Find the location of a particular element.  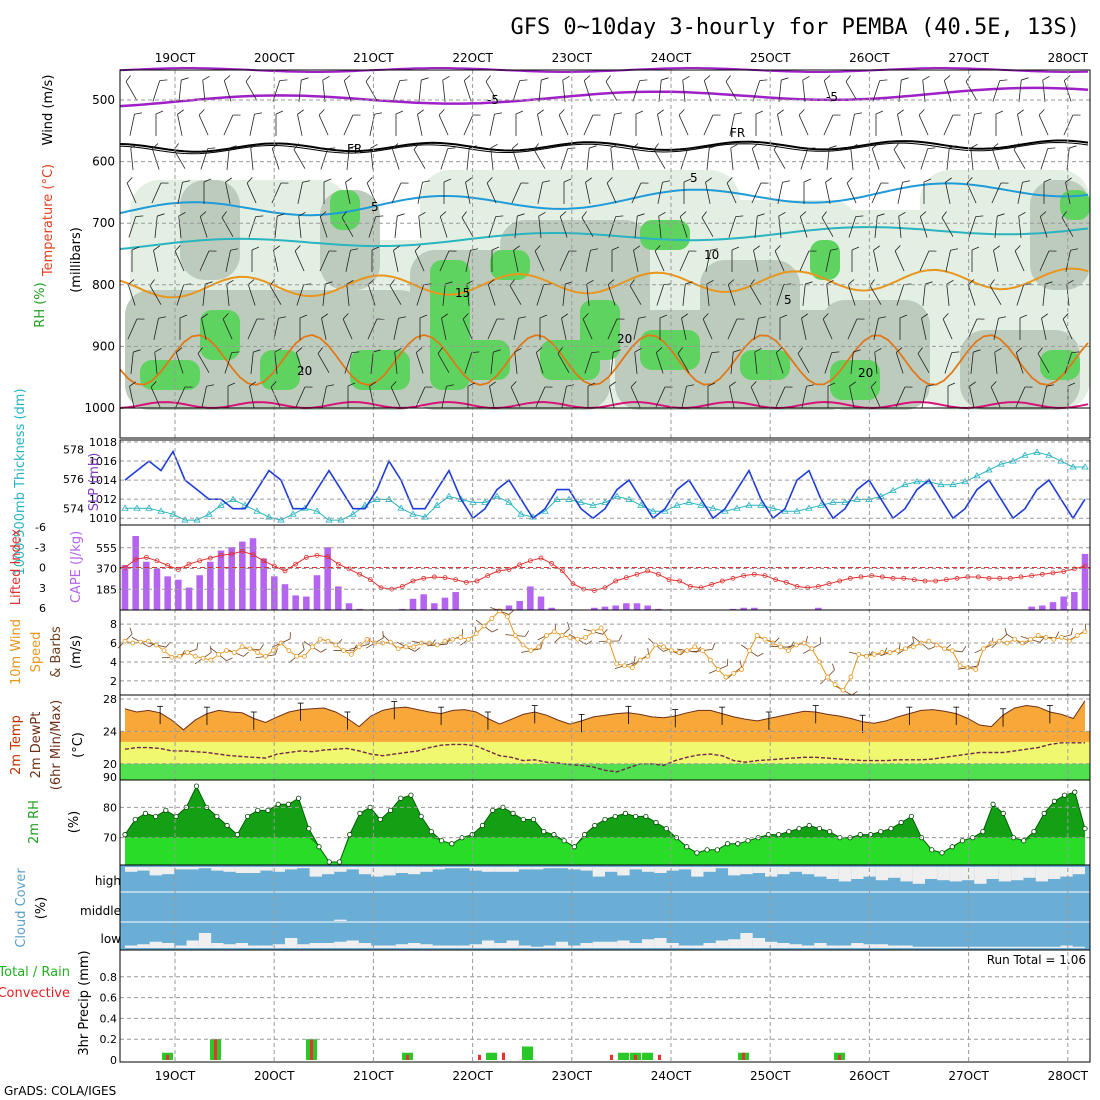

temp-axis-label: 2m Temp is located at coordinates (16, 745).